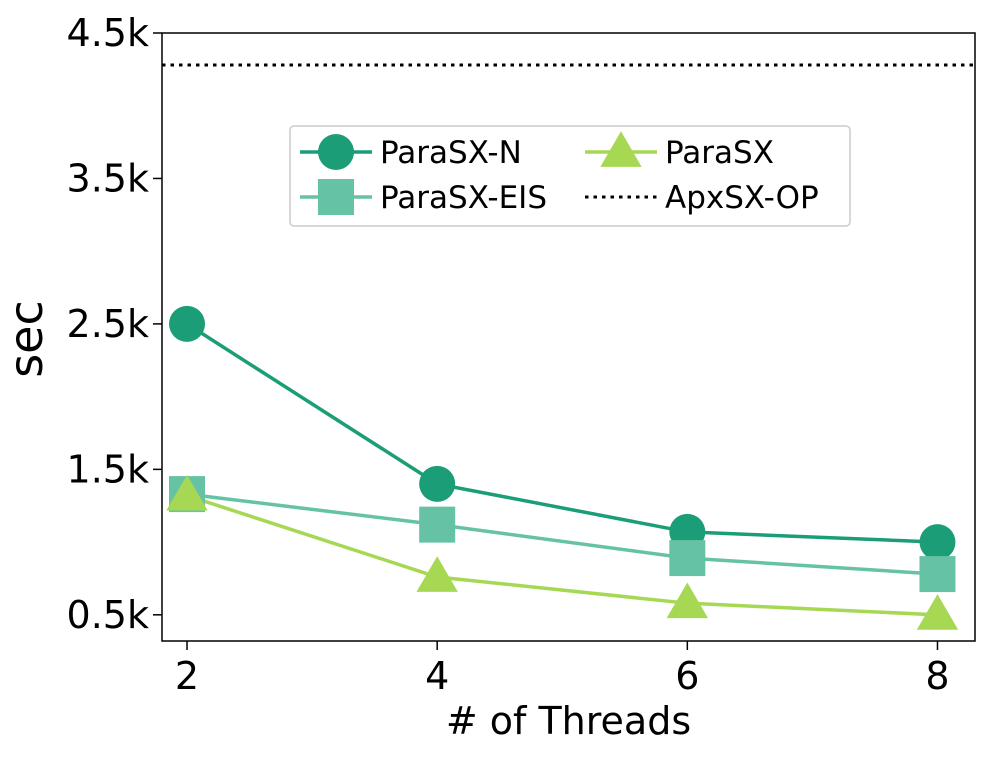 The image size is (997, 765). Describe the element at coordinates (451, 153) in the screenshot. I see `legend-label: ParaSX-N` at that location.